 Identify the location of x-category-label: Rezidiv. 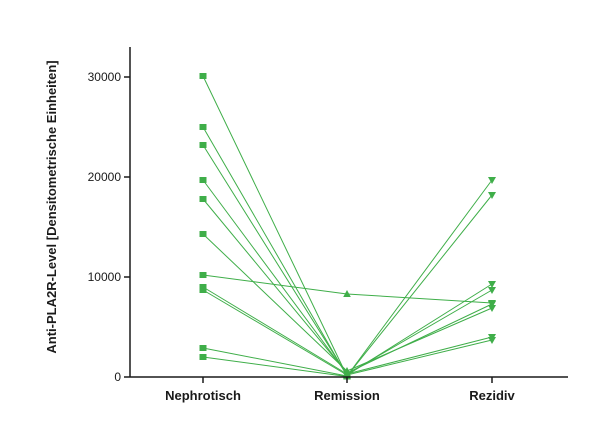
(492, 395).